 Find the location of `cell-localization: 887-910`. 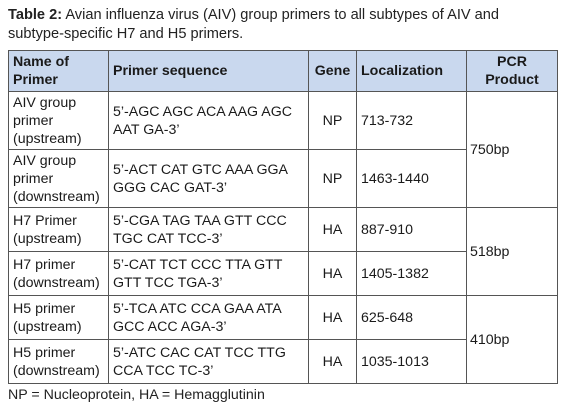

cell-localization: 887-910 is located at coordinates (411, 229).